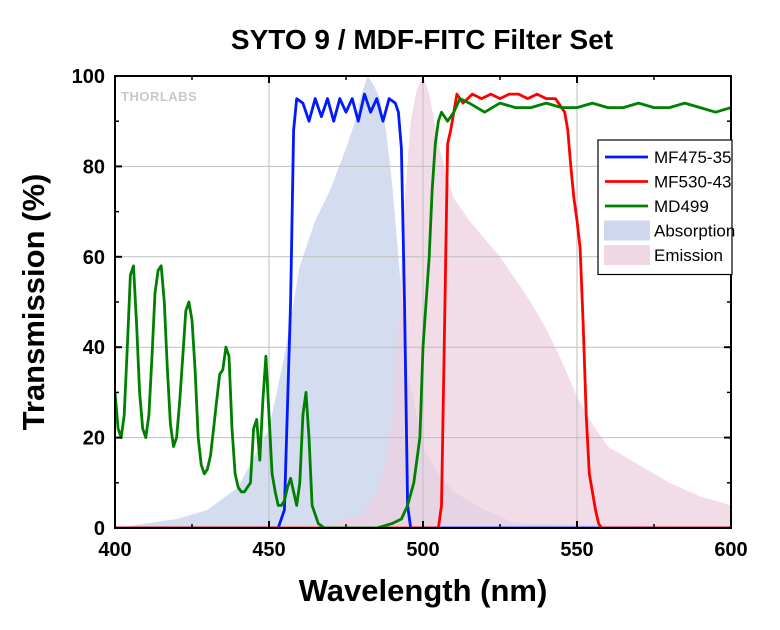 The image size is (780, 630). I want to click on legend-label-absorption: Absorption, so click(694, 231).